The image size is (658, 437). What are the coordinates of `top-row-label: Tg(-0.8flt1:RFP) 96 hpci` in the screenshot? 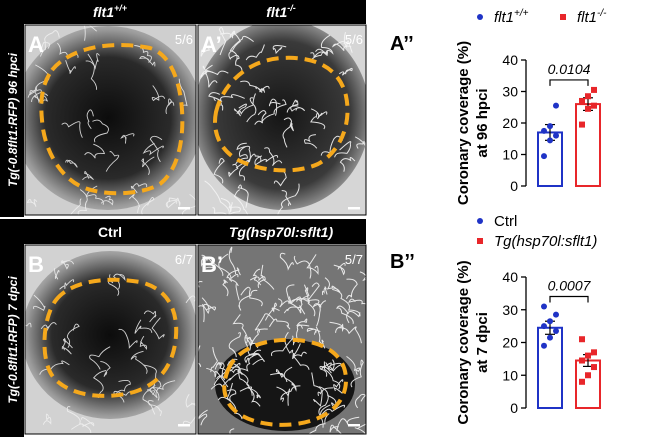 It's located at (13, 119).